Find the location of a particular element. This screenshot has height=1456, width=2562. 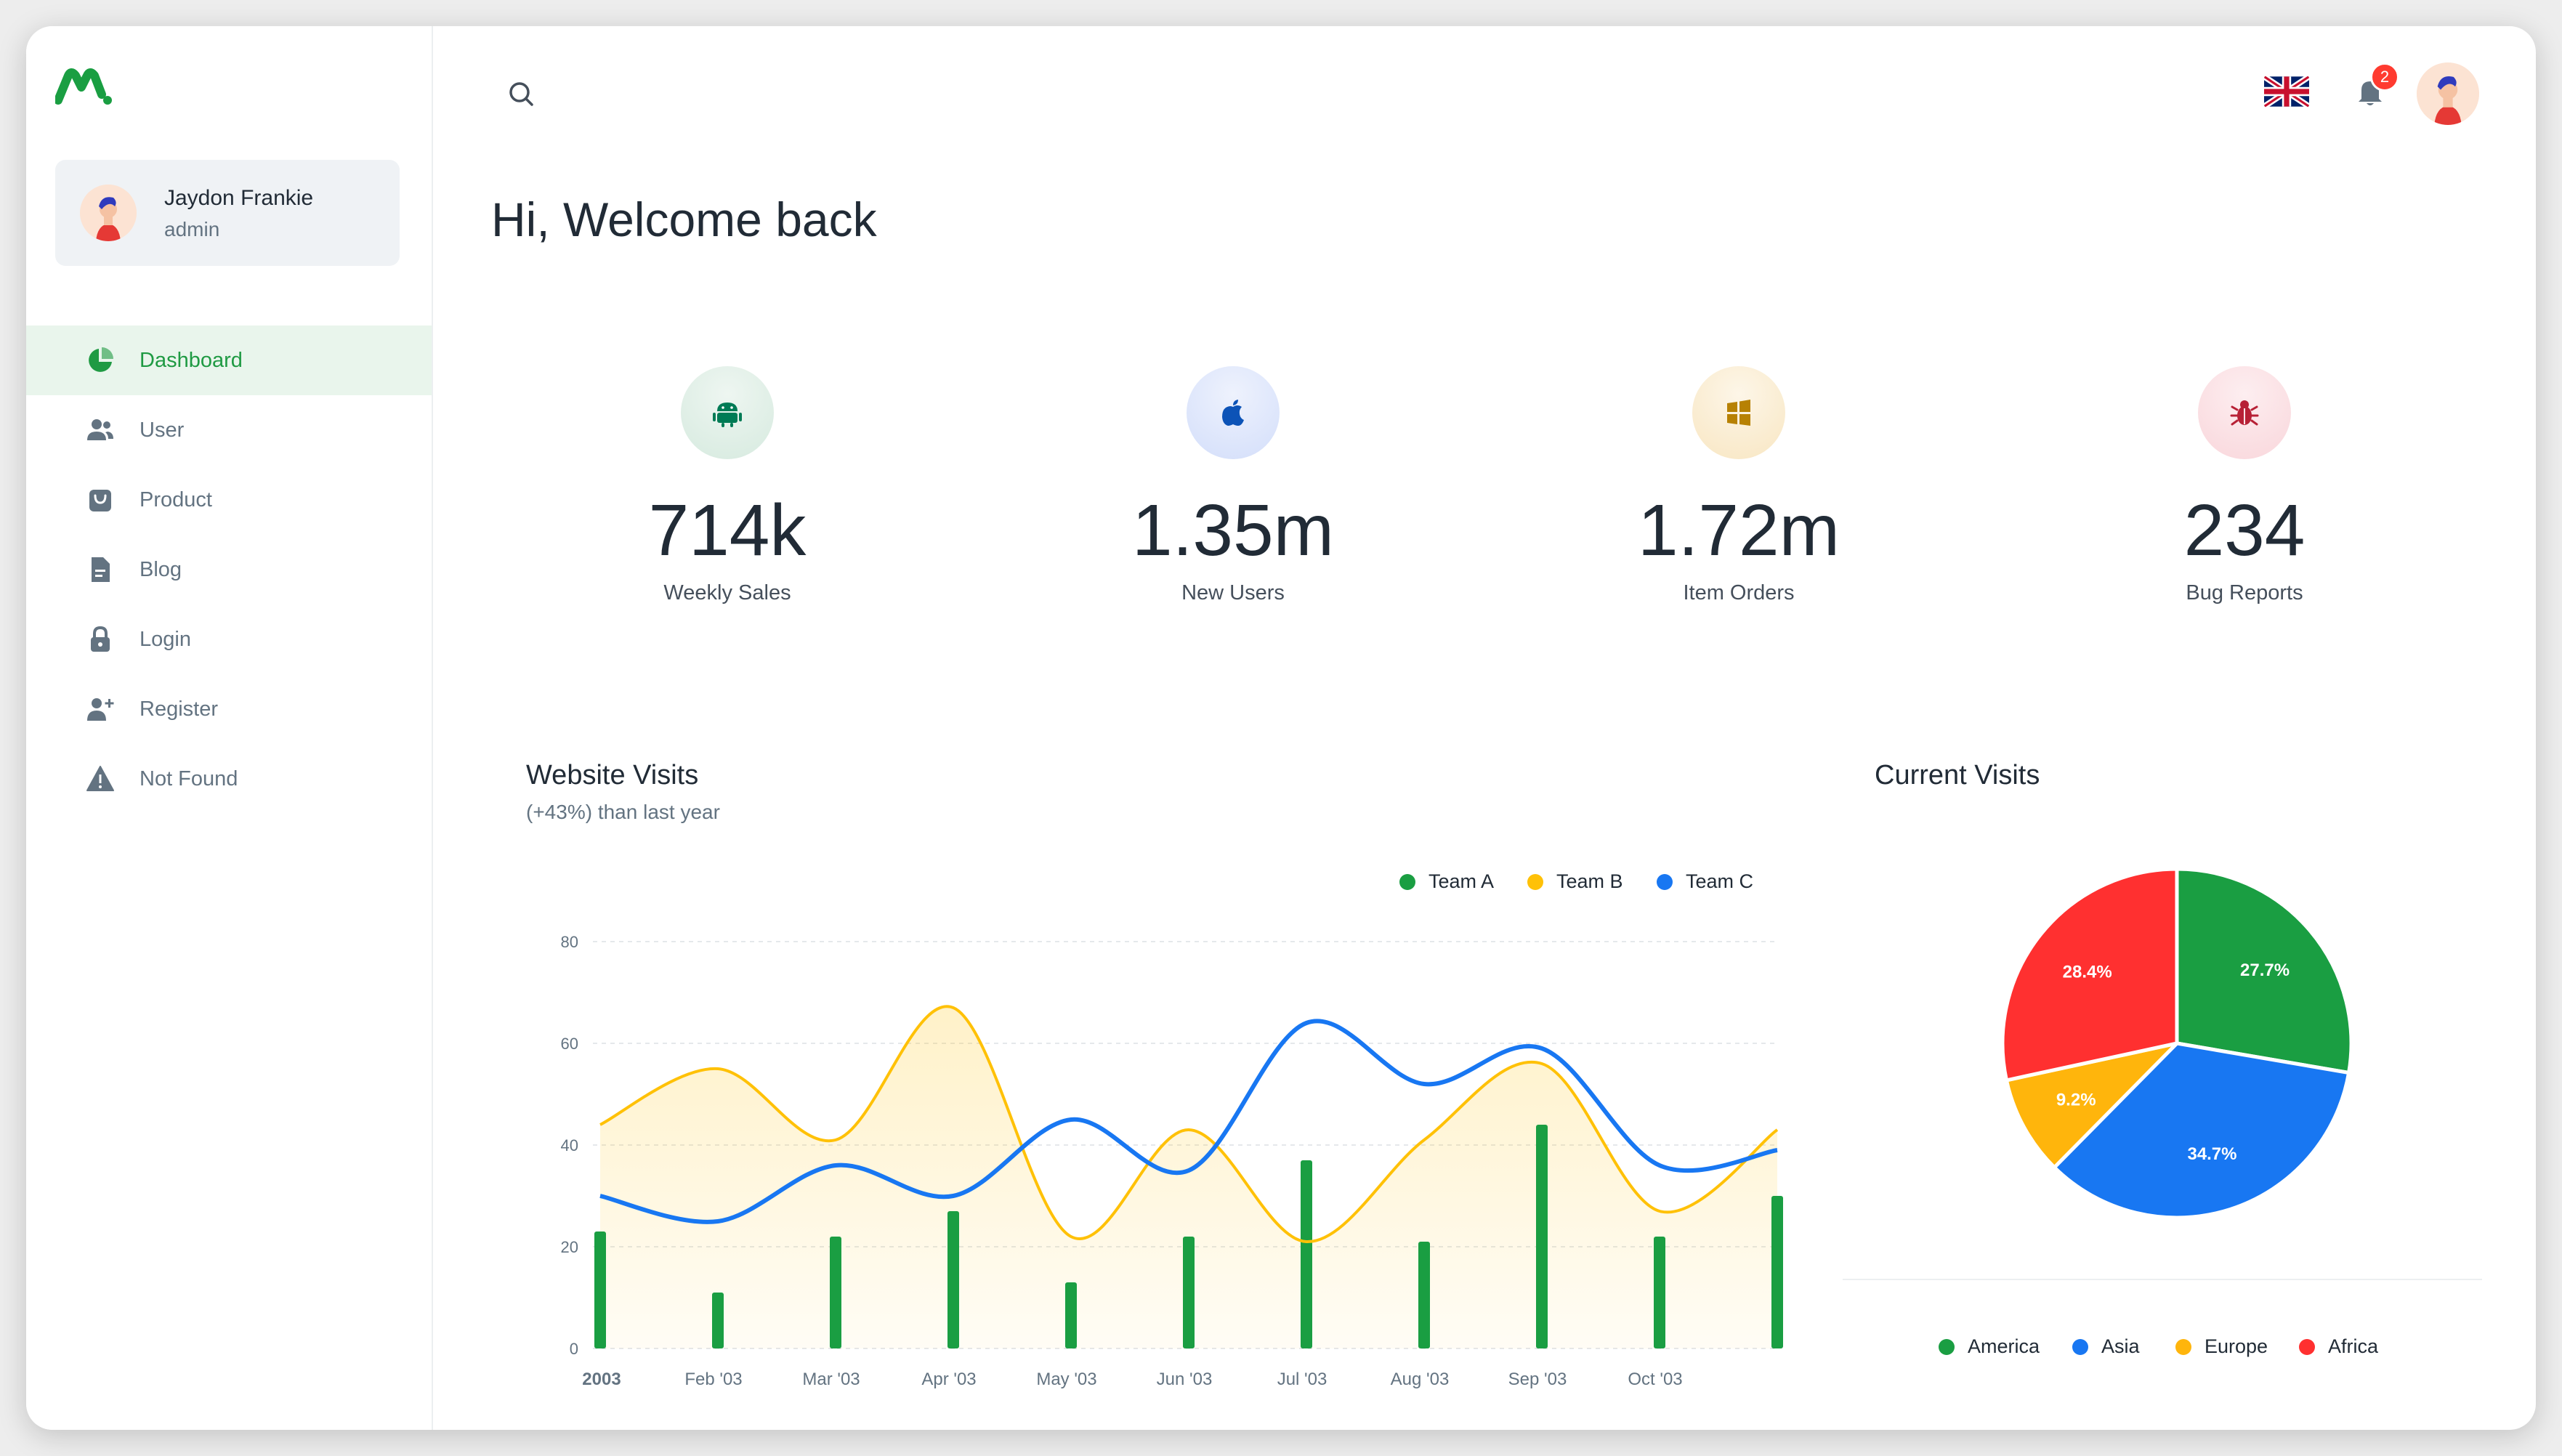

android-icon is located at coordinates (727, 413).